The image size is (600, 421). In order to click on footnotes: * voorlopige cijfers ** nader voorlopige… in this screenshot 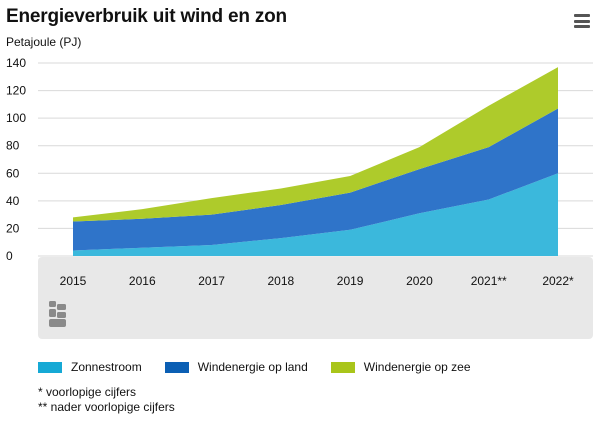, I will do `click(106, 400)`.